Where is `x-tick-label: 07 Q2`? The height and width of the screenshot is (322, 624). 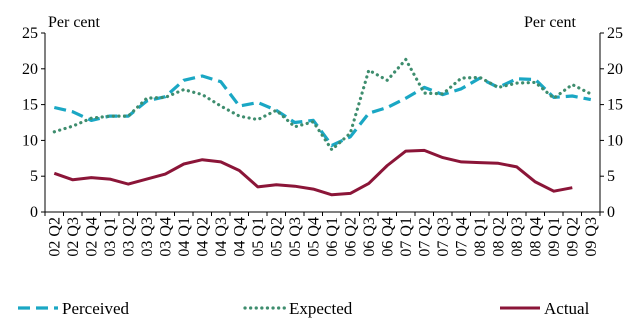
x-tick-label: 07 Q2 is located at coordinates (424, 237).